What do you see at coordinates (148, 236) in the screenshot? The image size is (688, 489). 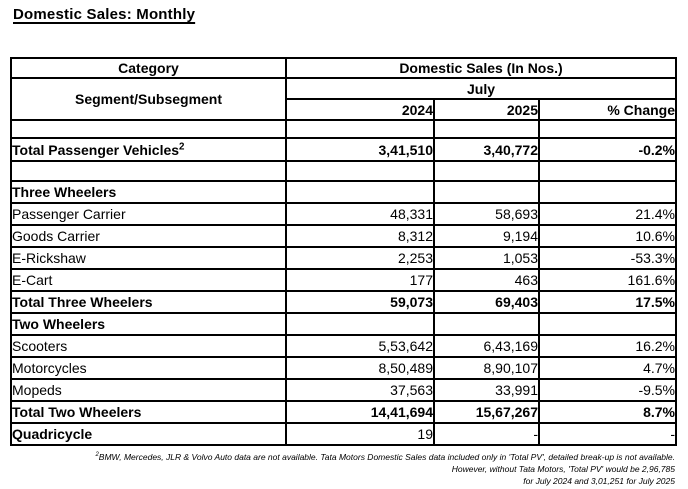 I see `row-label: Goods Carrier` at bounding box center [148, 236].